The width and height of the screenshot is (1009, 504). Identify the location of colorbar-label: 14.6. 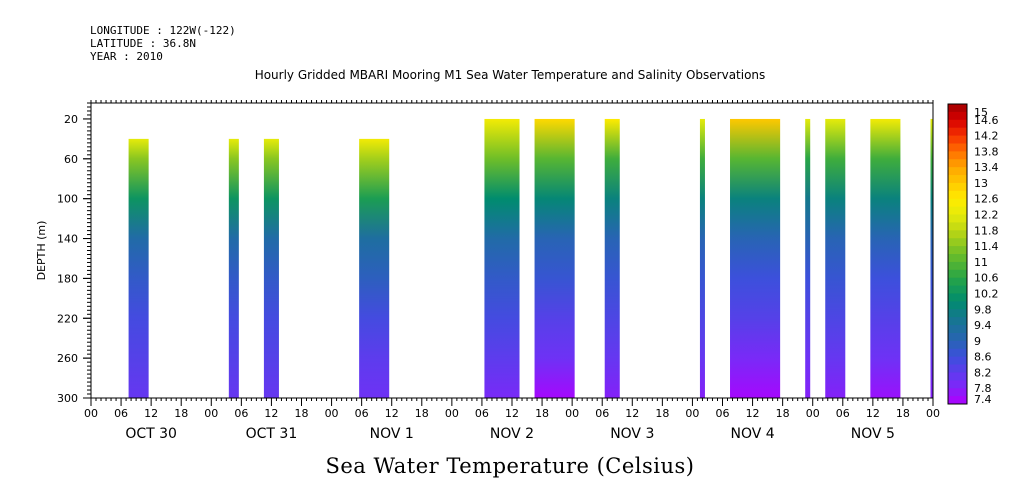
(986, 120).